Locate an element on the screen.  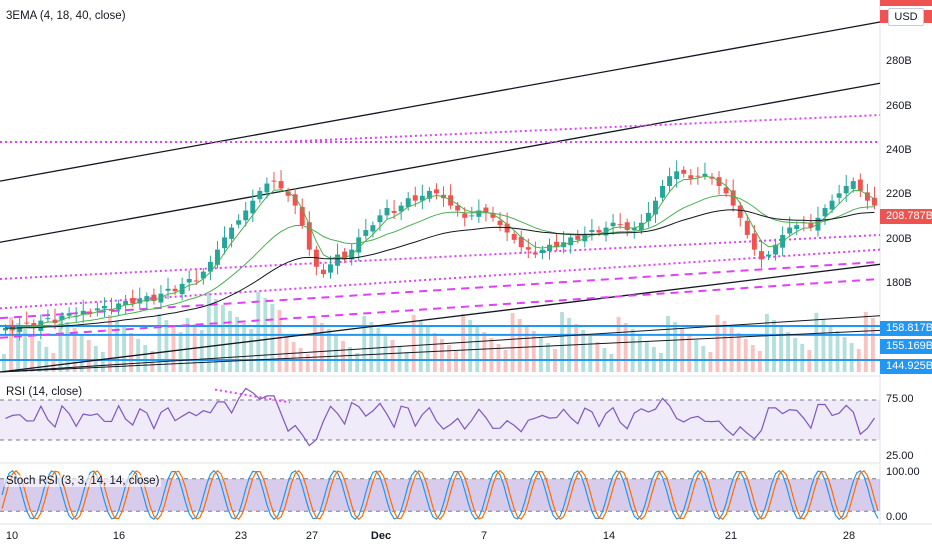
rsi-indicator-label: RSI (14, close) is located at coordinates (44, 392).